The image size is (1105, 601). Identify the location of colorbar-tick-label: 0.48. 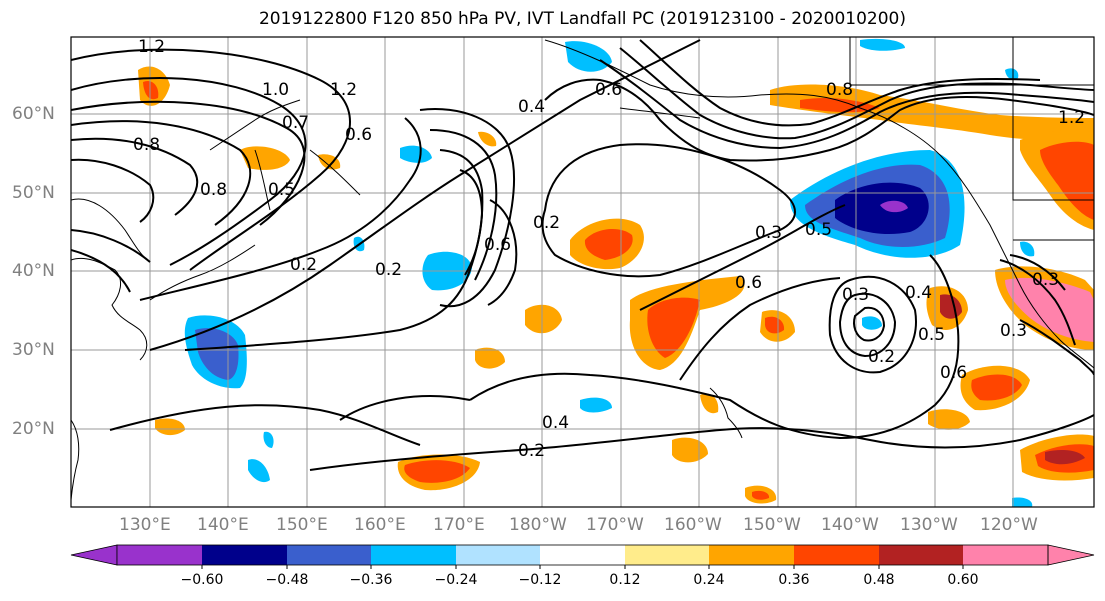
(879, 580).